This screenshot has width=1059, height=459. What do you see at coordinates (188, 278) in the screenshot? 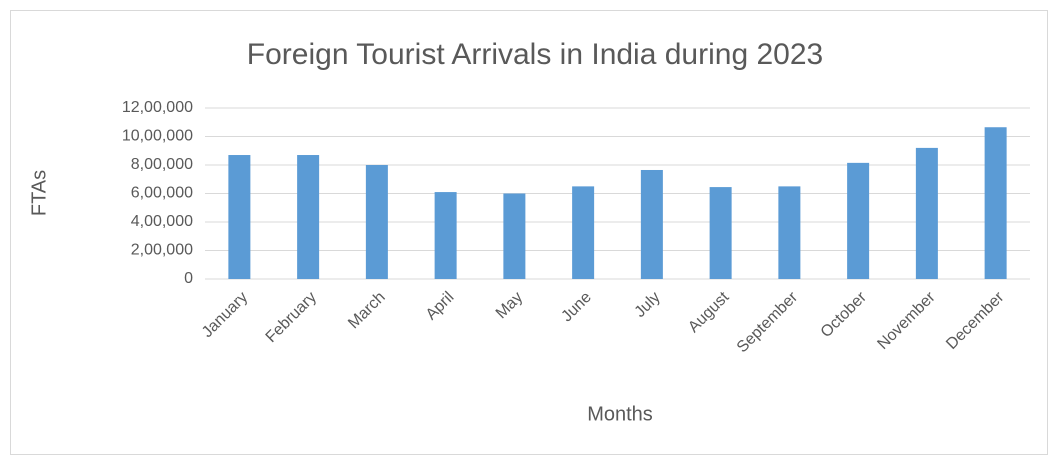
I see `y-tick-label: 0` at bounding box center [188, 278].